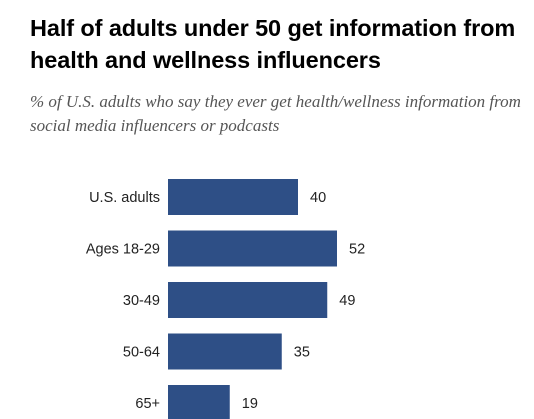 The width and height of the screenshot is (534, 419). Describe the element at coordinates (302, 353) in the screenshot. I see `value-label: 35` at that location.